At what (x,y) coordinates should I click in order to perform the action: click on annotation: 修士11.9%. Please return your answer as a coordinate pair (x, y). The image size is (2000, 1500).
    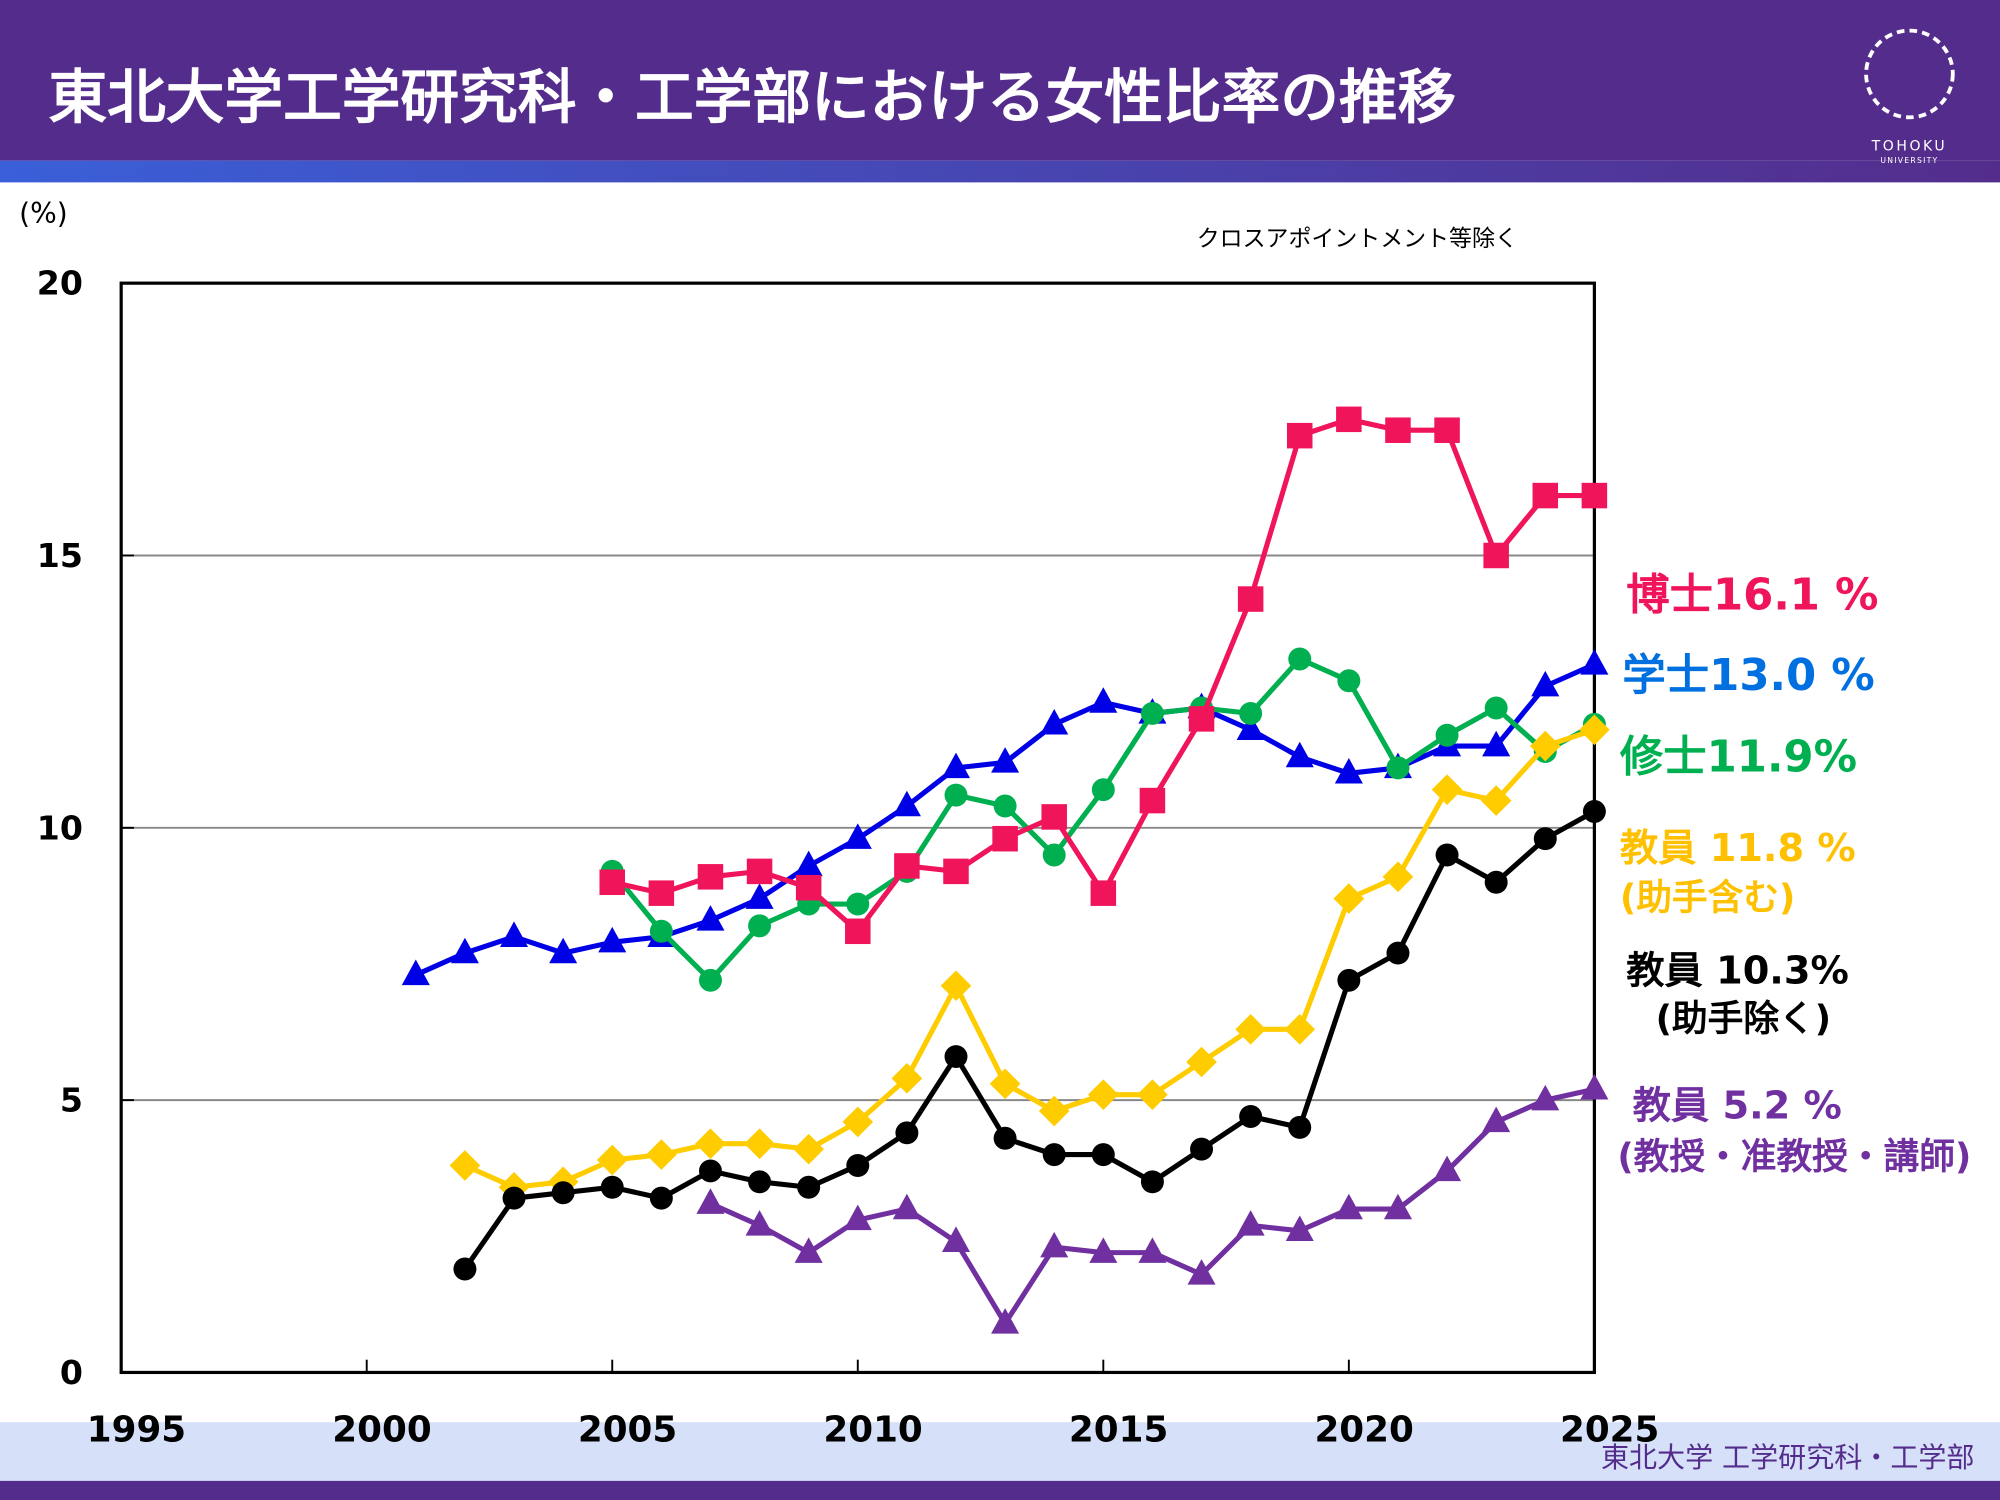
    Looking at the image, I should click on (1738, 758).